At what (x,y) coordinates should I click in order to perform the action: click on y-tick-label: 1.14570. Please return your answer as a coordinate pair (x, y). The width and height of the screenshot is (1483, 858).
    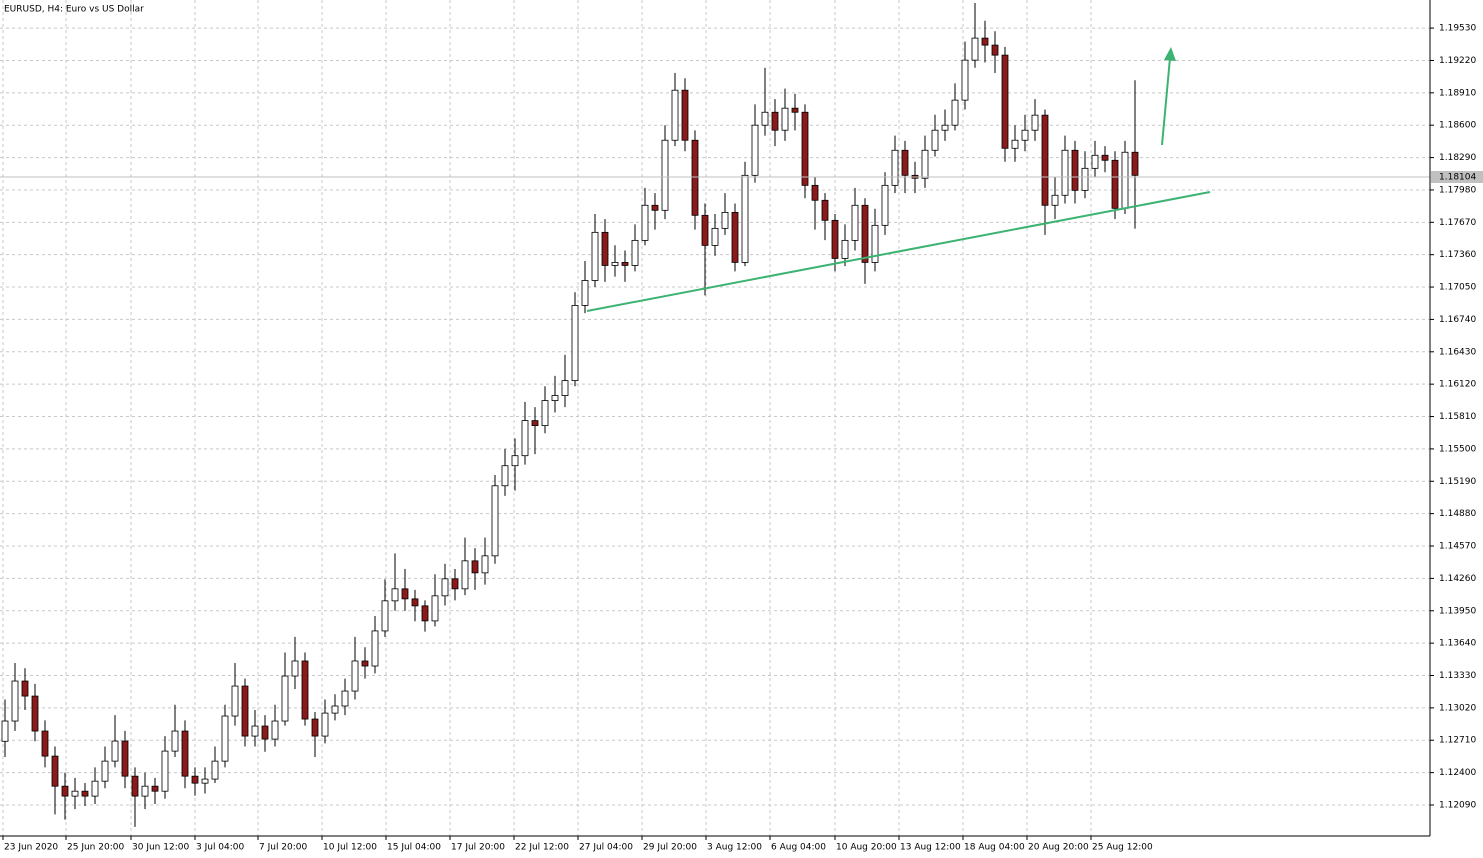
    Looking at the image, I should click on (1457, 547).